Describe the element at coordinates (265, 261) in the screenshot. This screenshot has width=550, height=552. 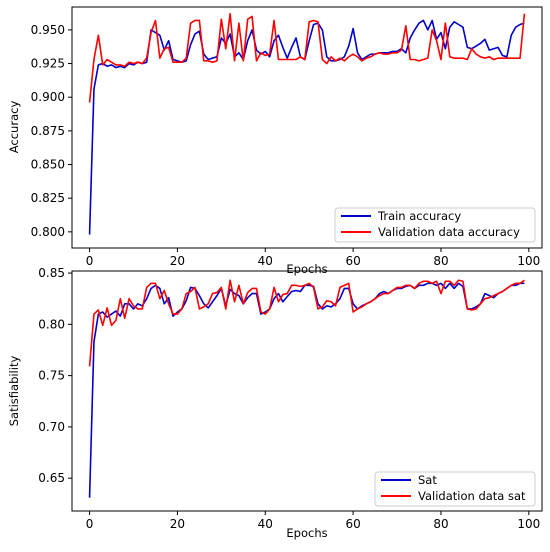
I see `accuracy-x-tick-label: 40` at that location.